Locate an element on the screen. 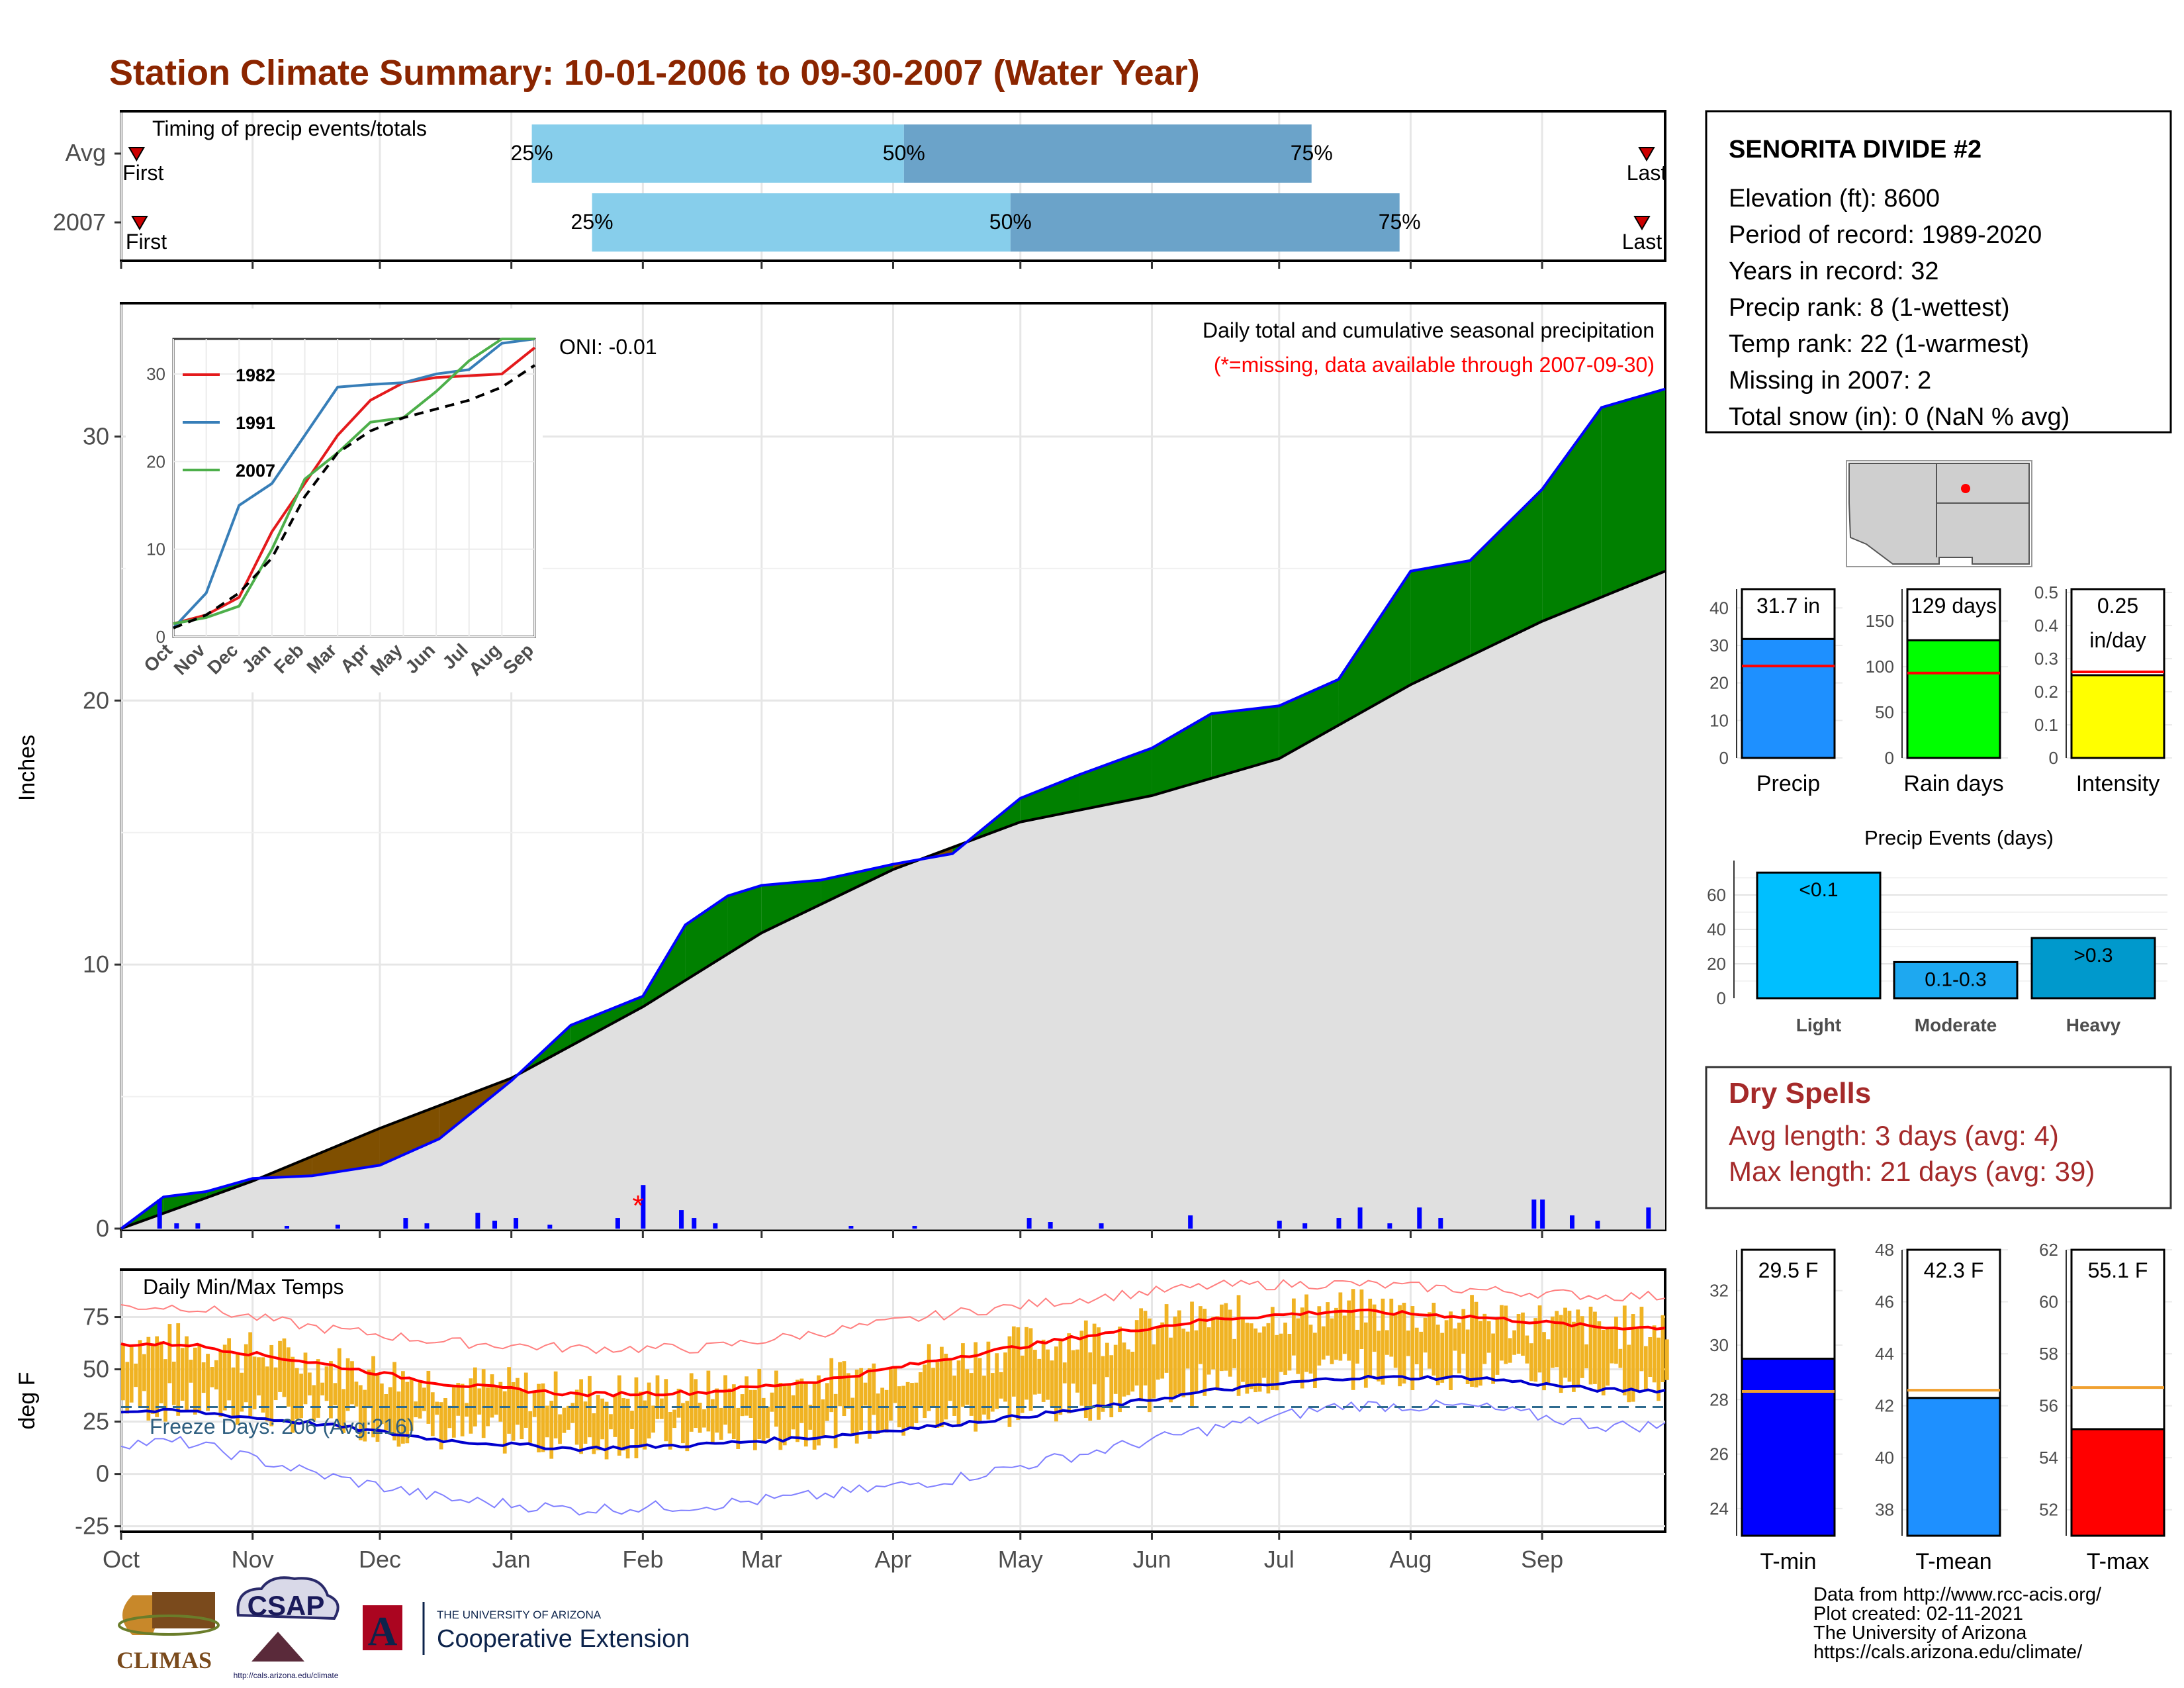  temp-summary-y-tick-label: 42 is located at coordinates (1885, 1406).